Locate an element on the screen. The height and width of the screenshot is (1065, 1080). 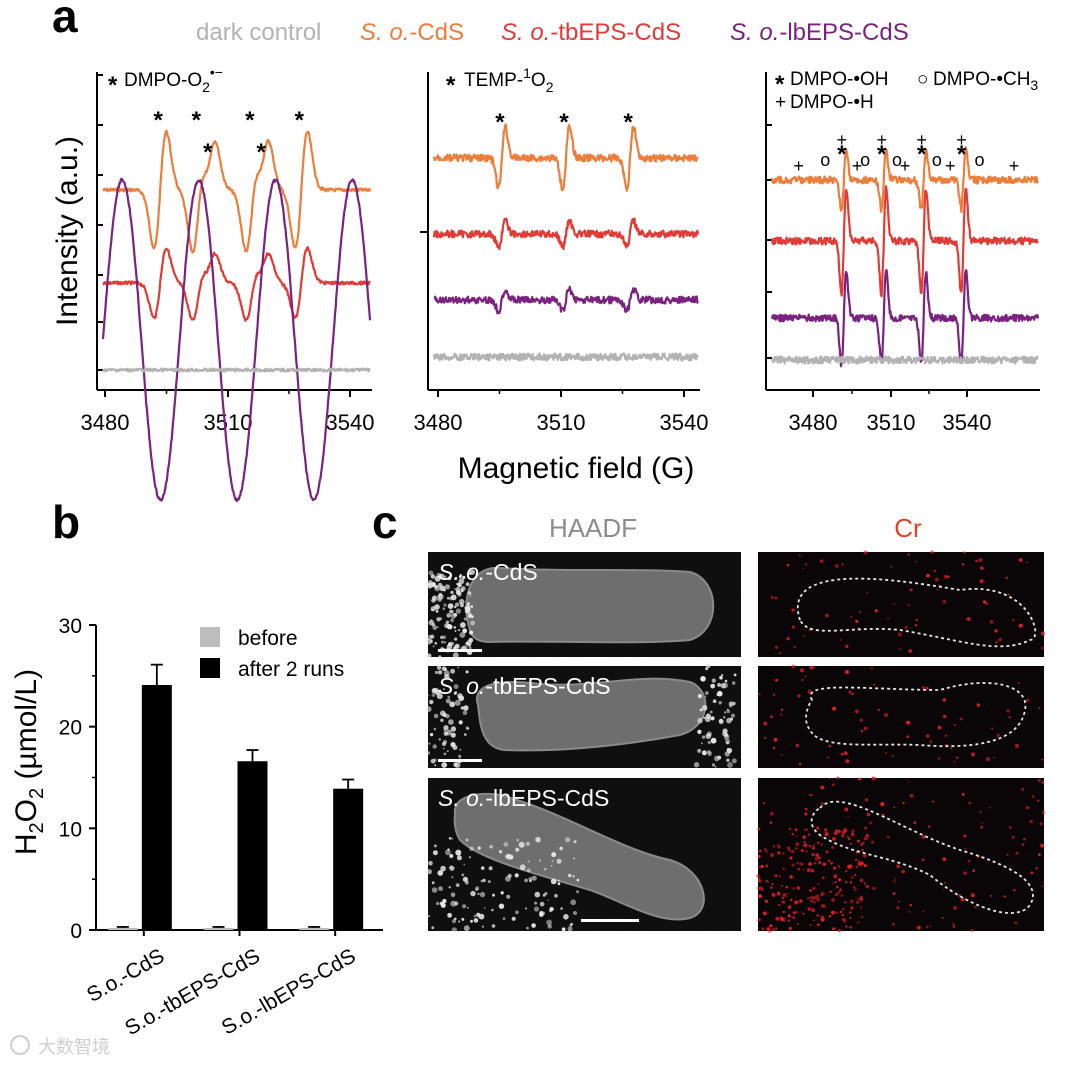
star-marker: * is located at coordinates (564, 122).